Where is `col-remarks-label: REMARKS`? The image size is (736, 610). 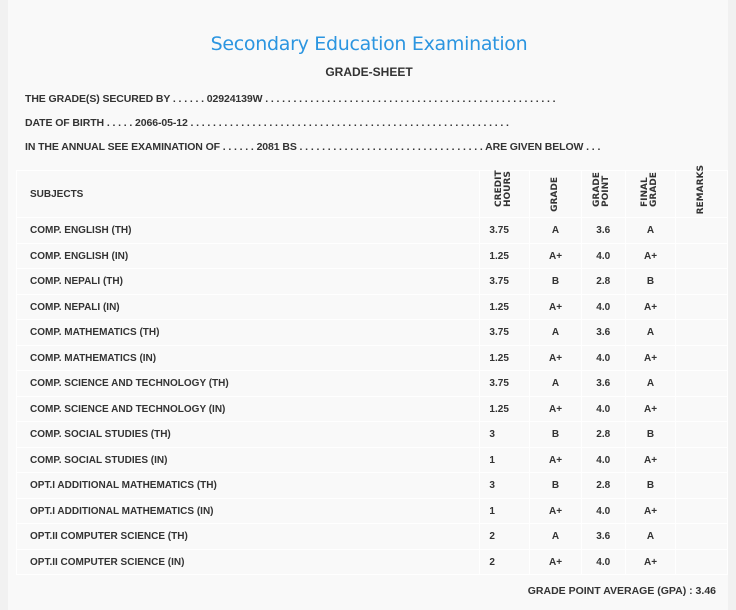
col-remarks-label: REMARKS is located at coordinates (701, 190).